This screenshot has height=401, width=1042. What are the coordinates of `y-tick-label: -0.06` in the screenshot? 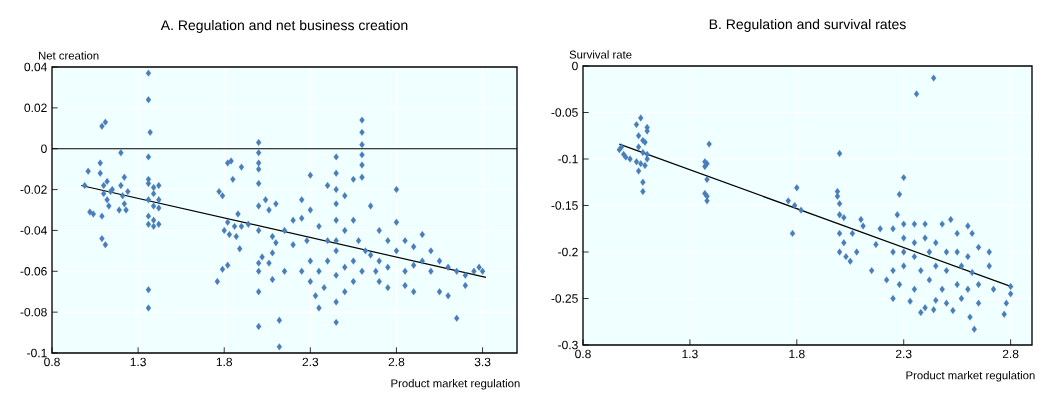 It's located at (33, 271).